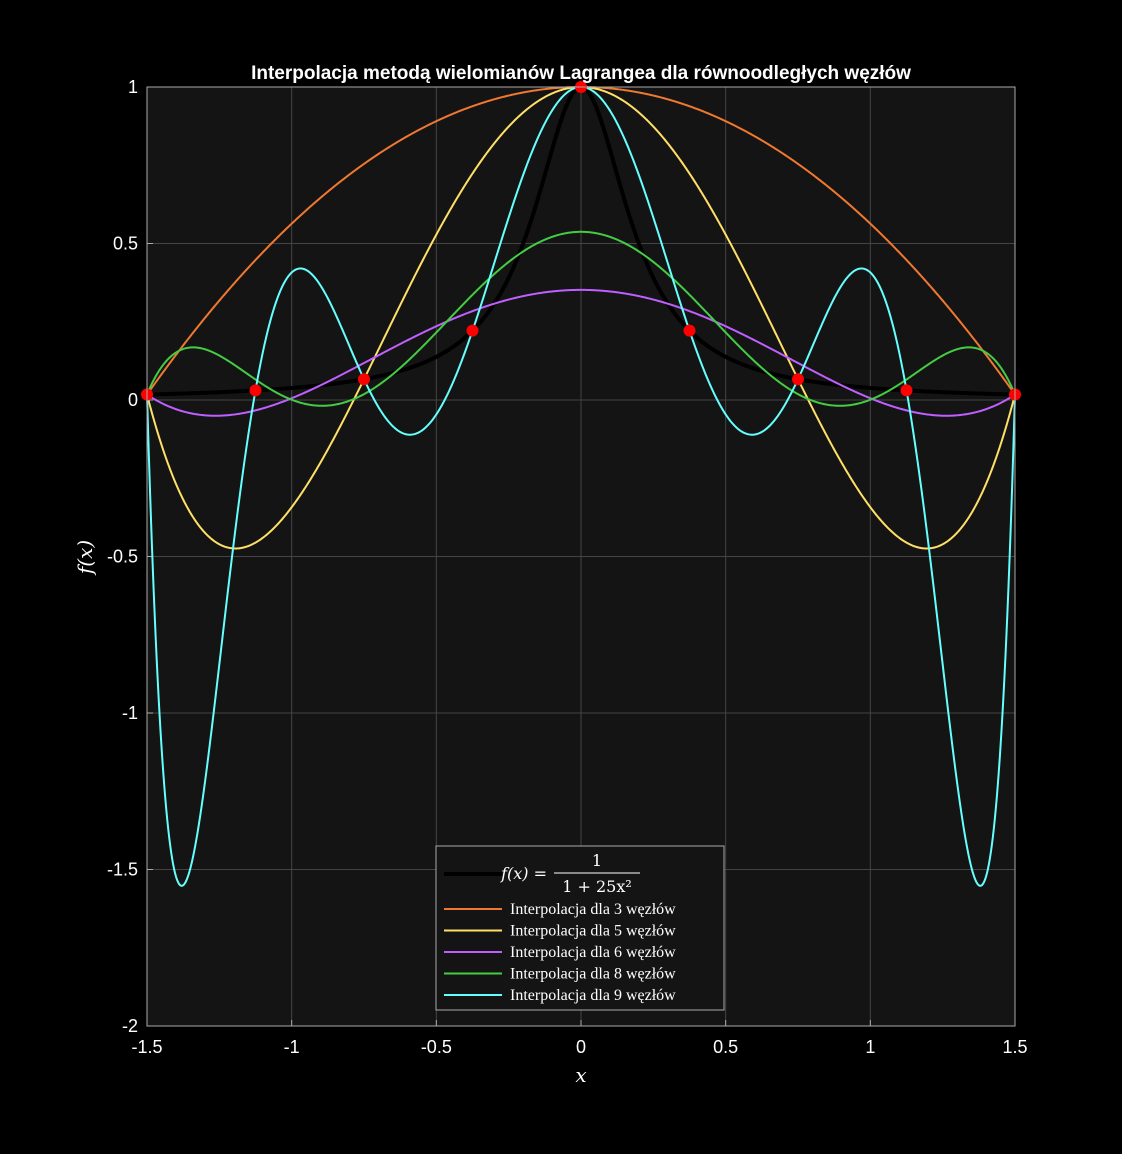 This screenshot has height=1154, width=1122. Describe the element at coordinates (292, 1047) in the screenshot. I see `x-tick-label: -1` at that location.